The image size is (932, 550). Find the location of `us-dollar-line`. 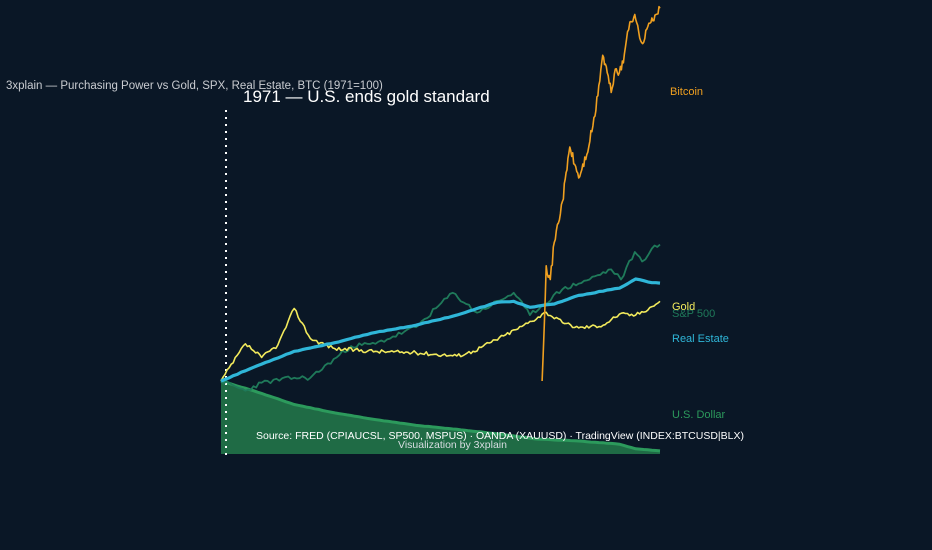

us-dollar-line is located at coordinates (440, 416).